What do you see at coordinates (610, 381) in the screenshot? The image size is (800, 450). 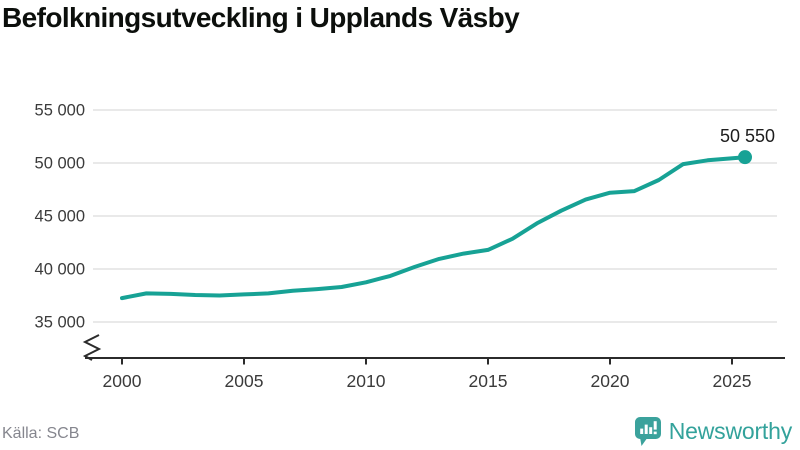 I see `x-axis-tick-label: 2020` at bounding box center [610, 381].